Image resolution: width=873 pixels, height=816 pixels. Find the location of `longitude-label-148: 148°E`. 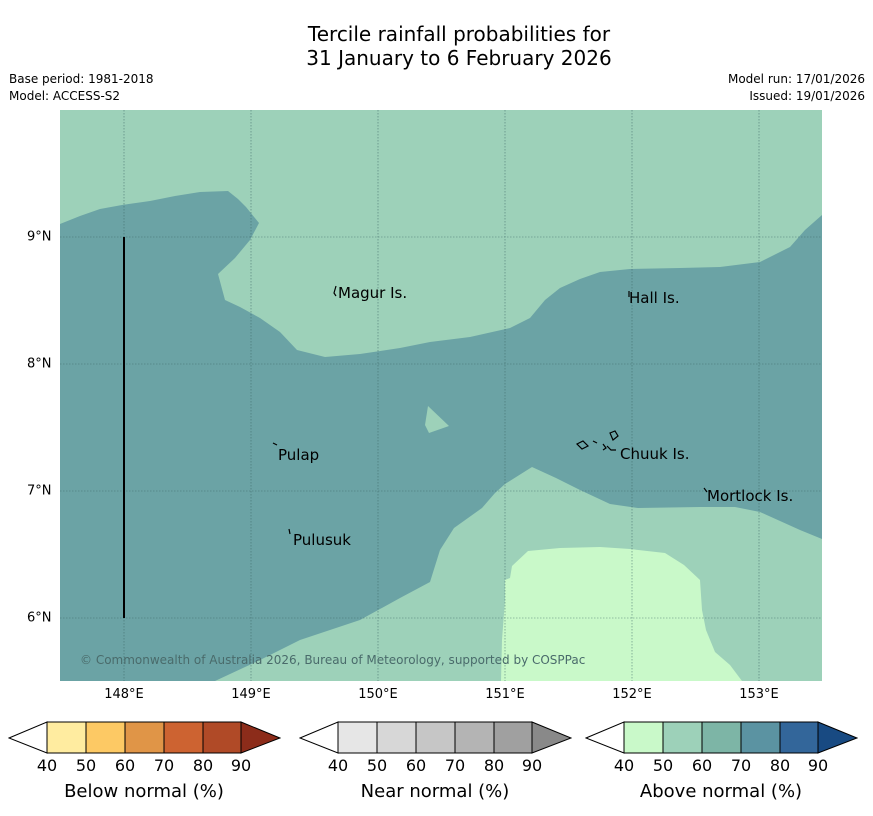

longitude-label-148: 148°E is located at coordinates (124, 694).